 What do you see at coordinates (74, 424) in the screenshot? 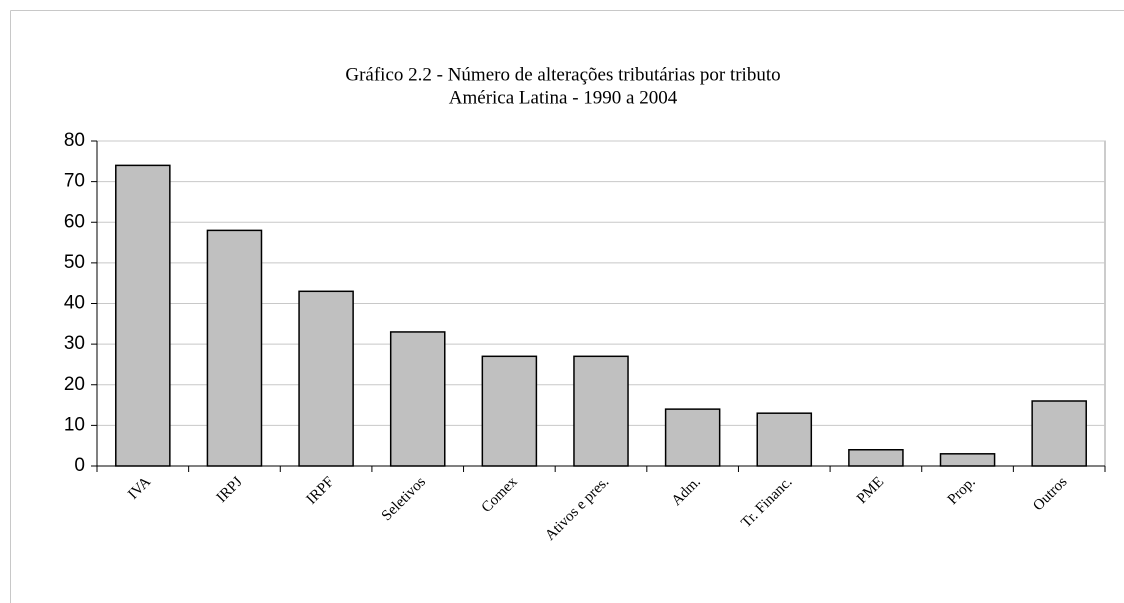
I see `y-tick-label: 10` at bounding box center [74, 424].